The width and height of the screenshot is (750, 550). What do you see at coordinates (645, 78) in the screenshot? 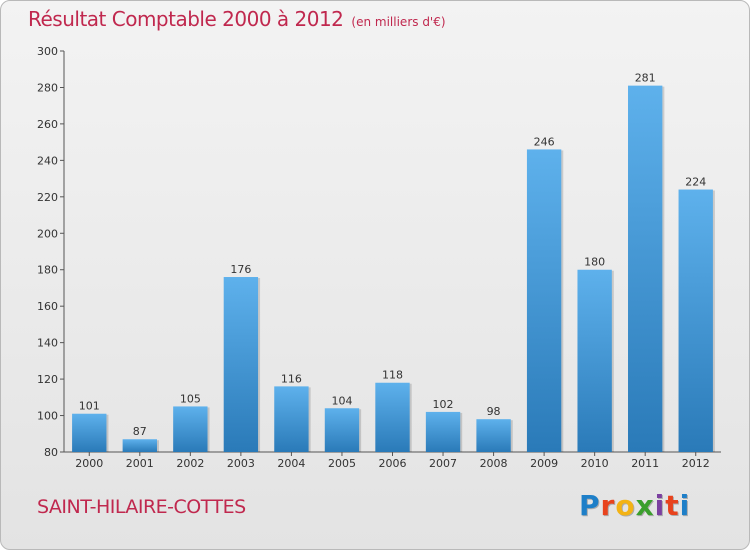
I see `data-label: 281` at bounding box center [645, 78].